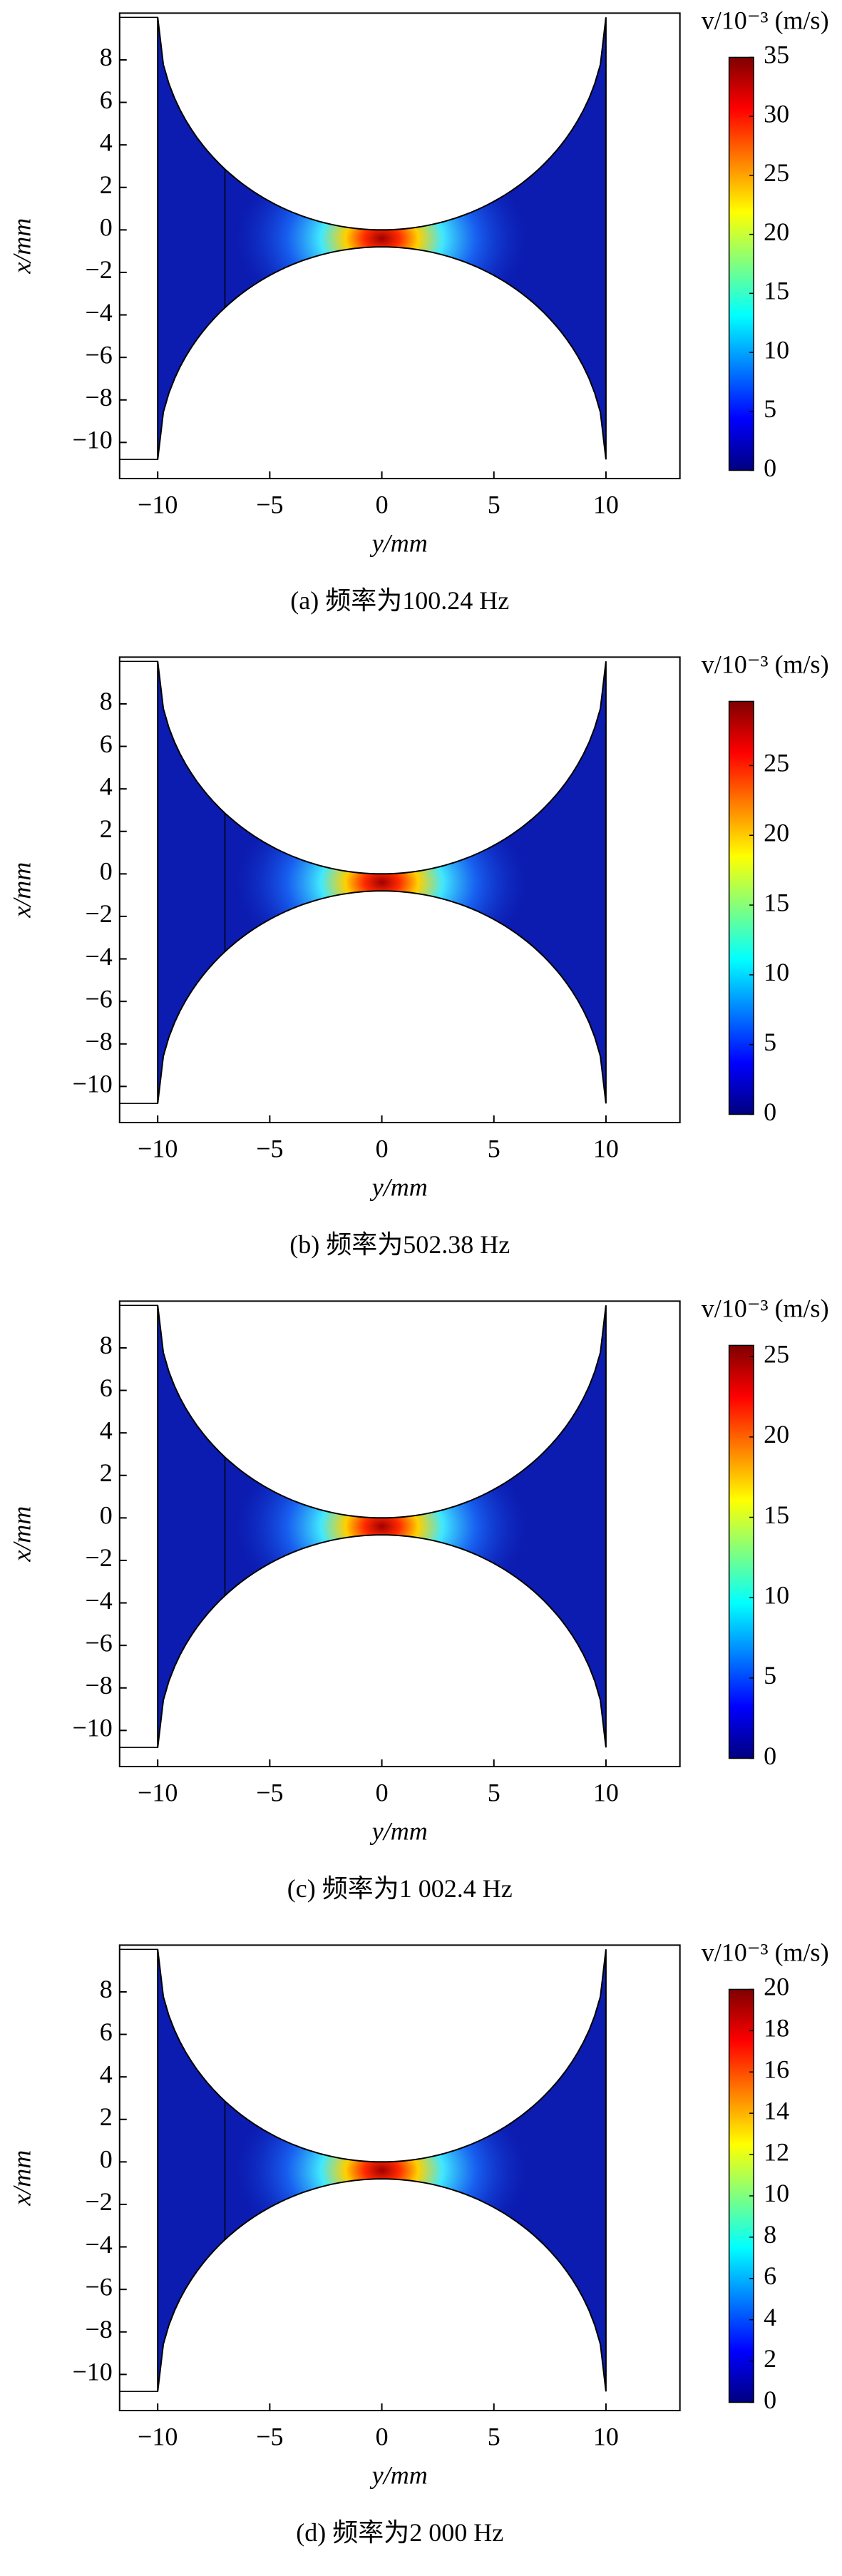  Describe the element at coordinates (776, 2110) in the screenshot. I see `colorbar-tick-label: 14` at that location.